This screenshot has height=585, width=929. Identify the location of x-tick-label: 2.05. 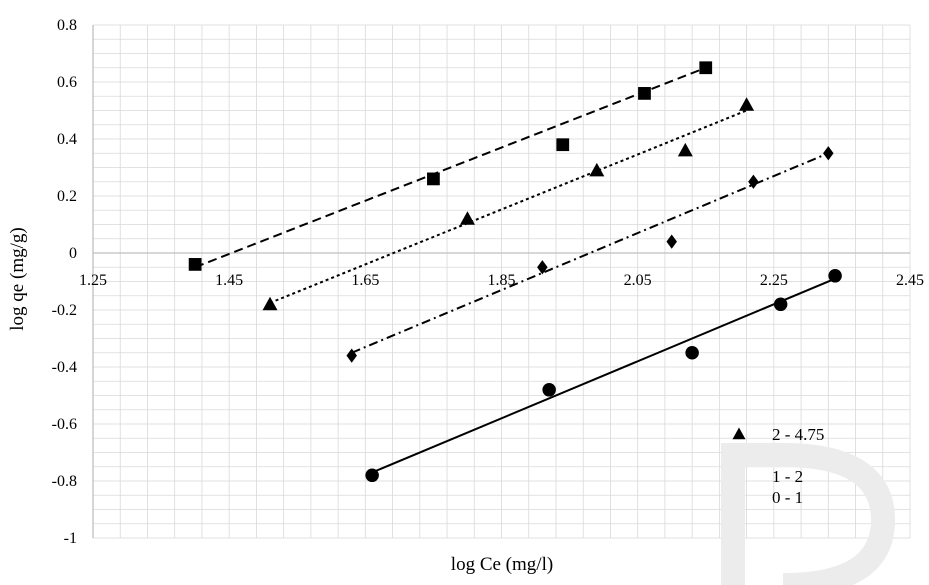
(638, 280).